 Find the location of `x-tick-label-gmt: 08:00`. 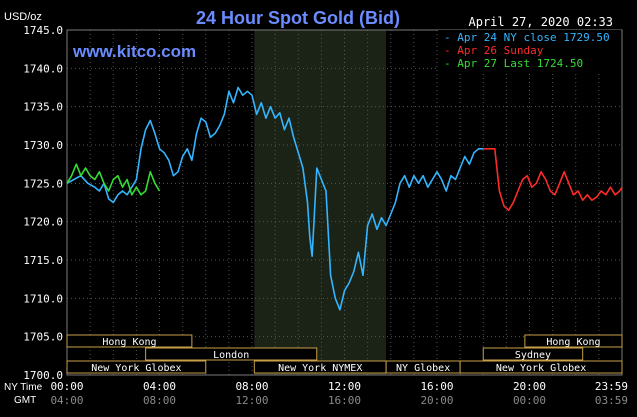

x-tick-label-gmt: 08:00 is located at coordinates (159, 400).